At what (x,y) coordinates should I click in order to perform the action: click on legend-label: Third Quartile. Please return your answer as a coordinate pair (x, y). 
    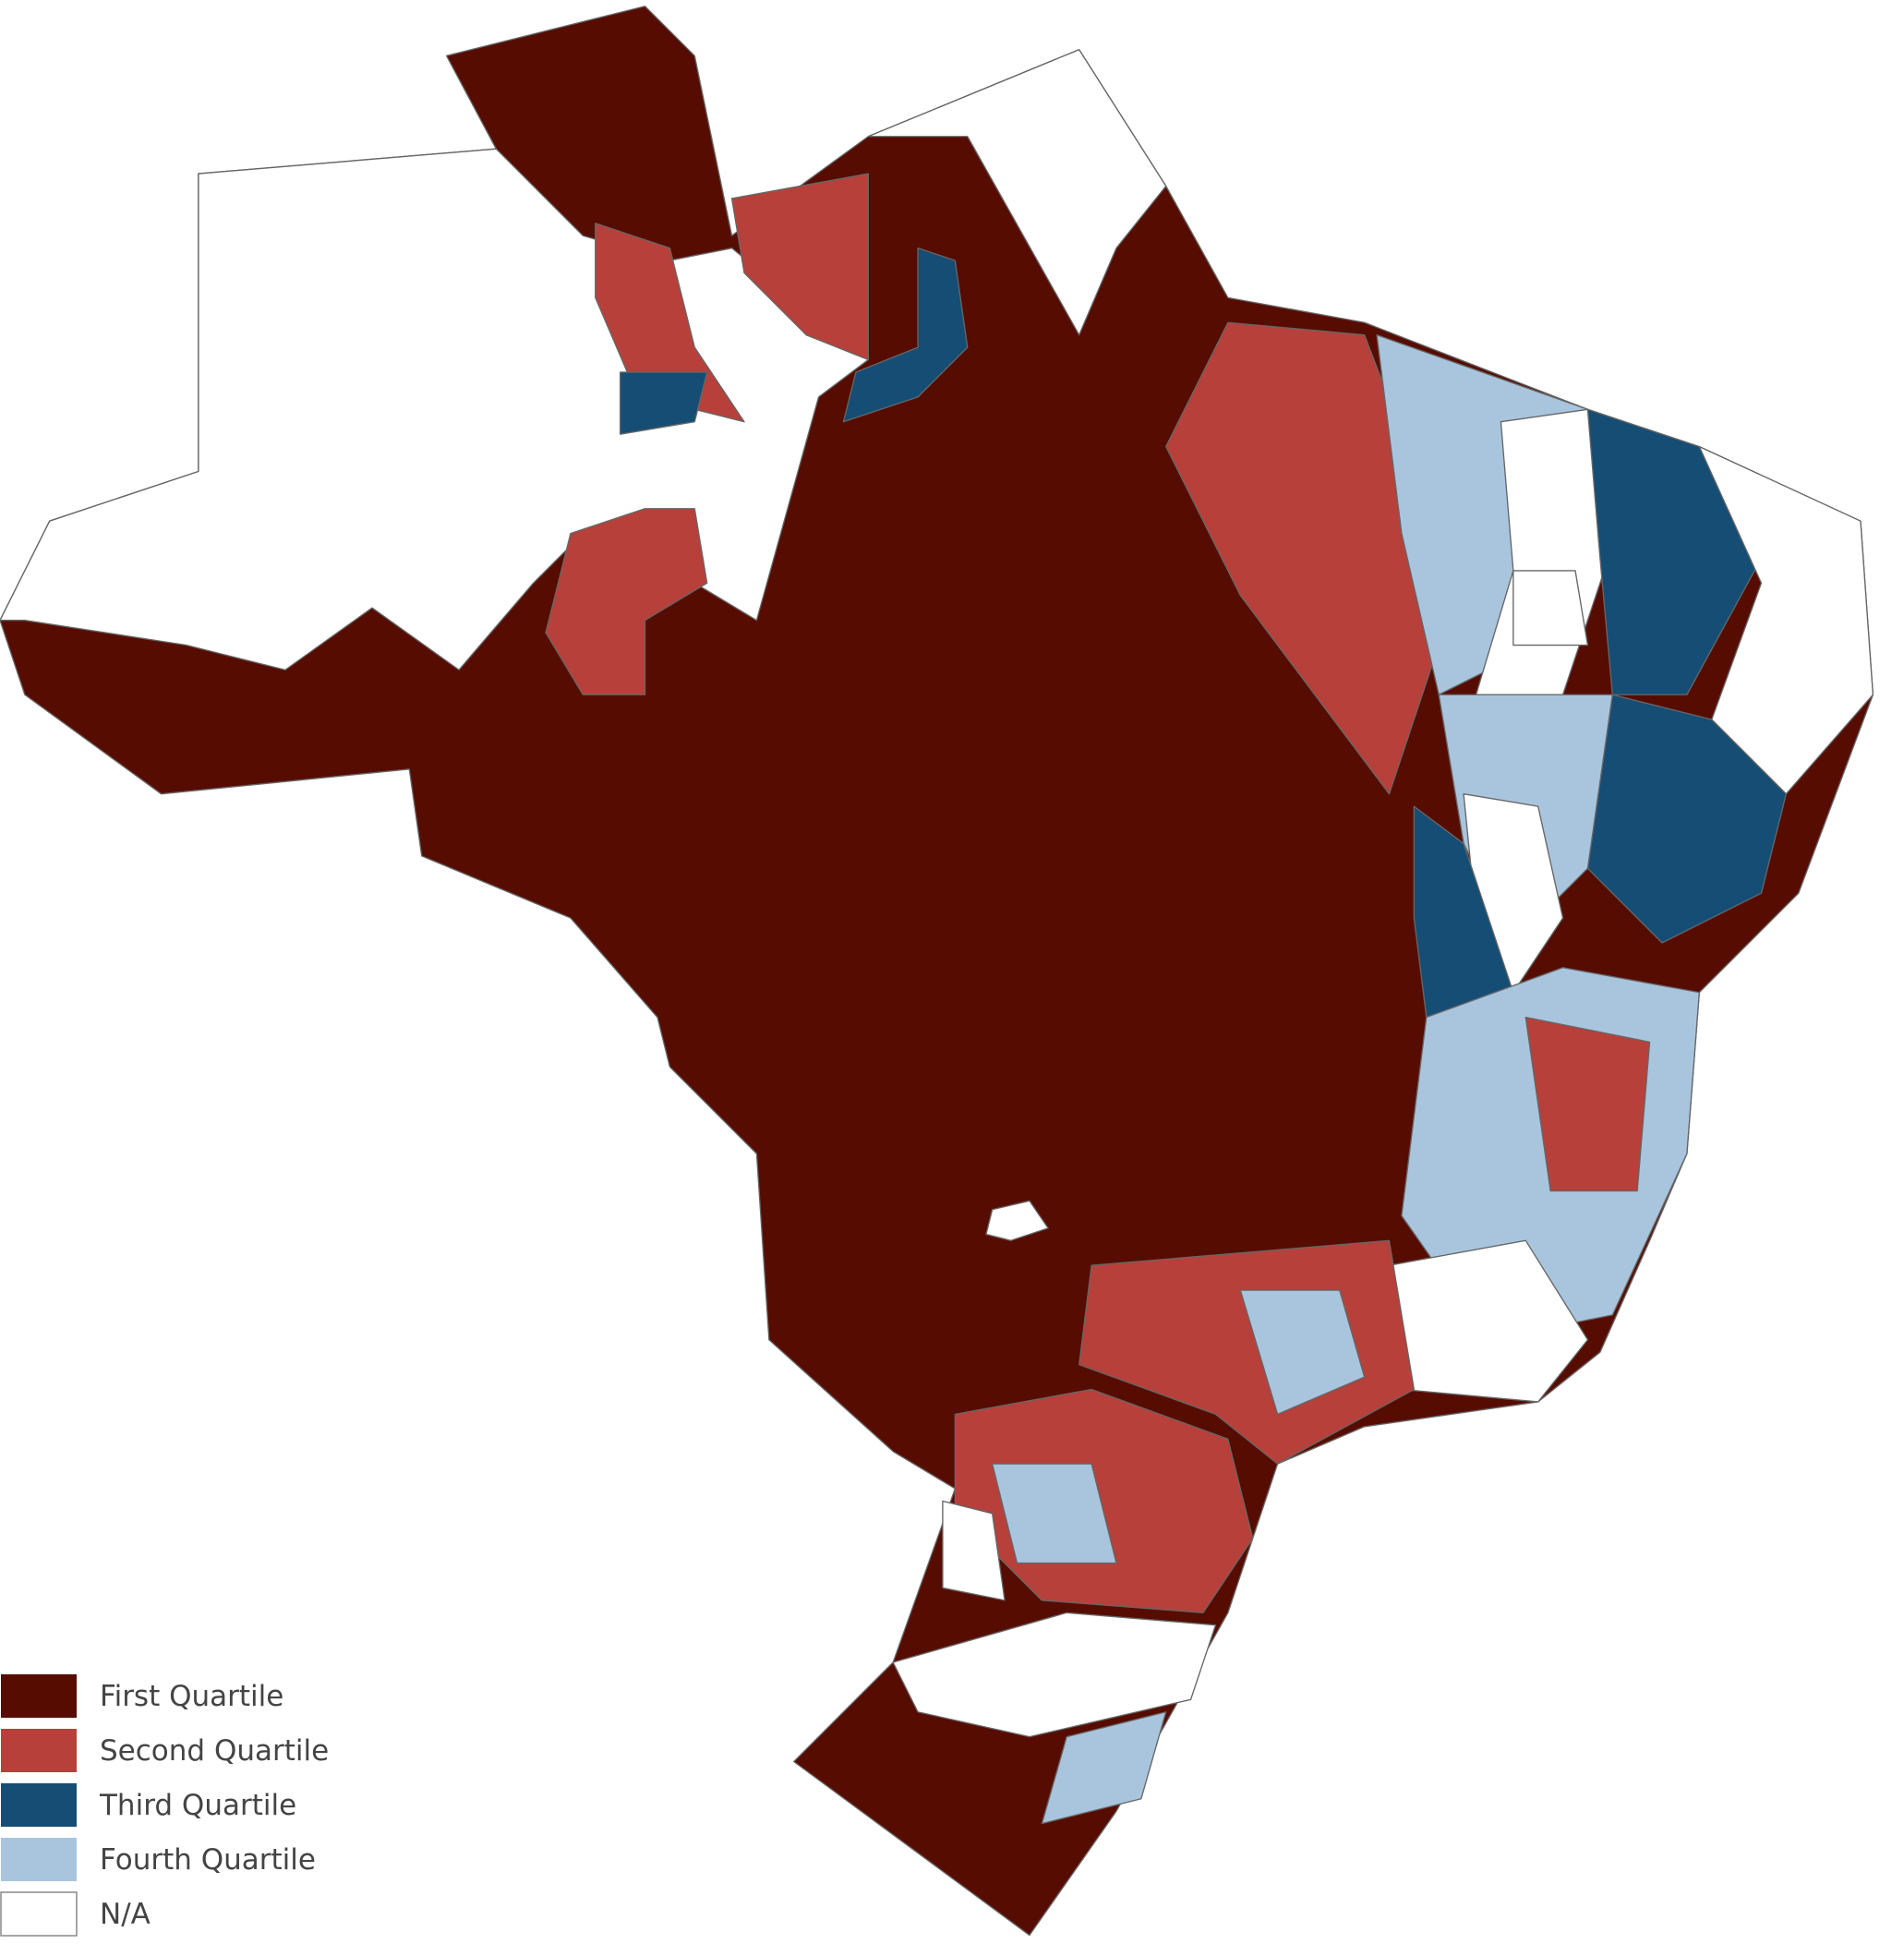
    Looking at the image, I should click on (197, 1805).